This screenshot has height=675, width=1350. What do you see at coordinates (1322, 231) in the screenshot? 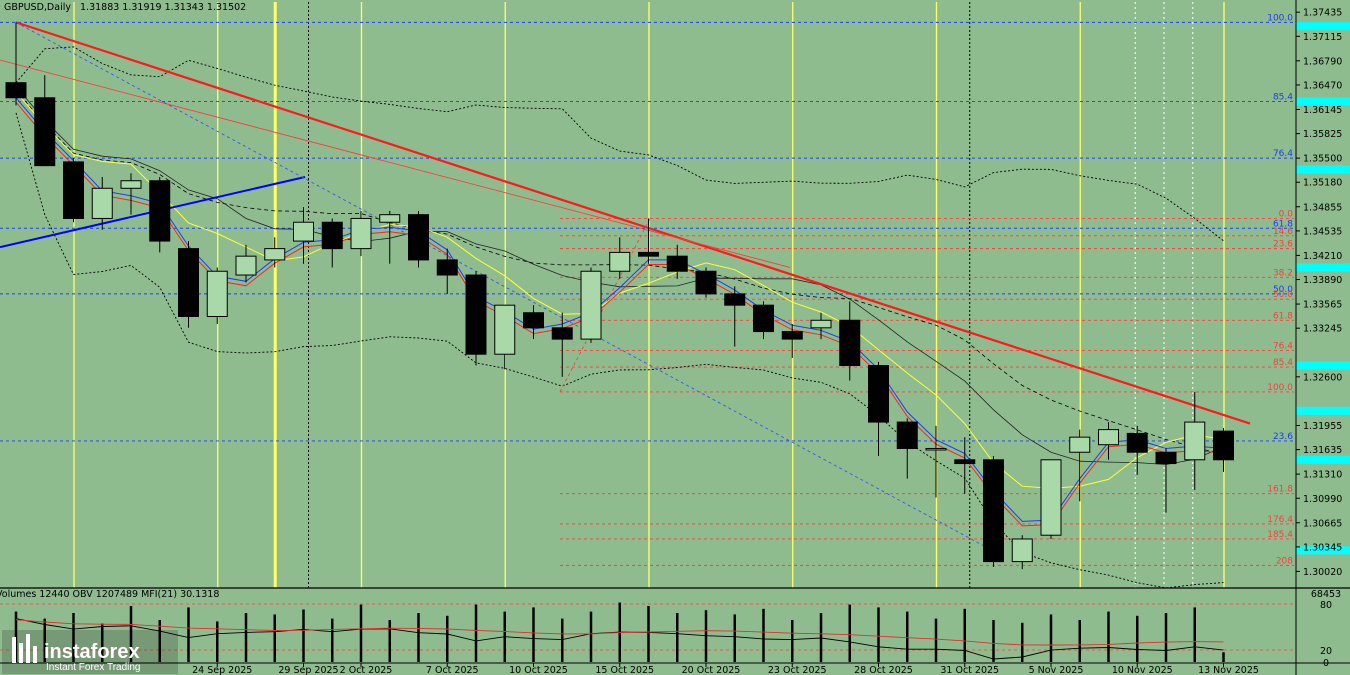
I see `price-tick-label: 1.34535` at bounding box center [1322, 231].